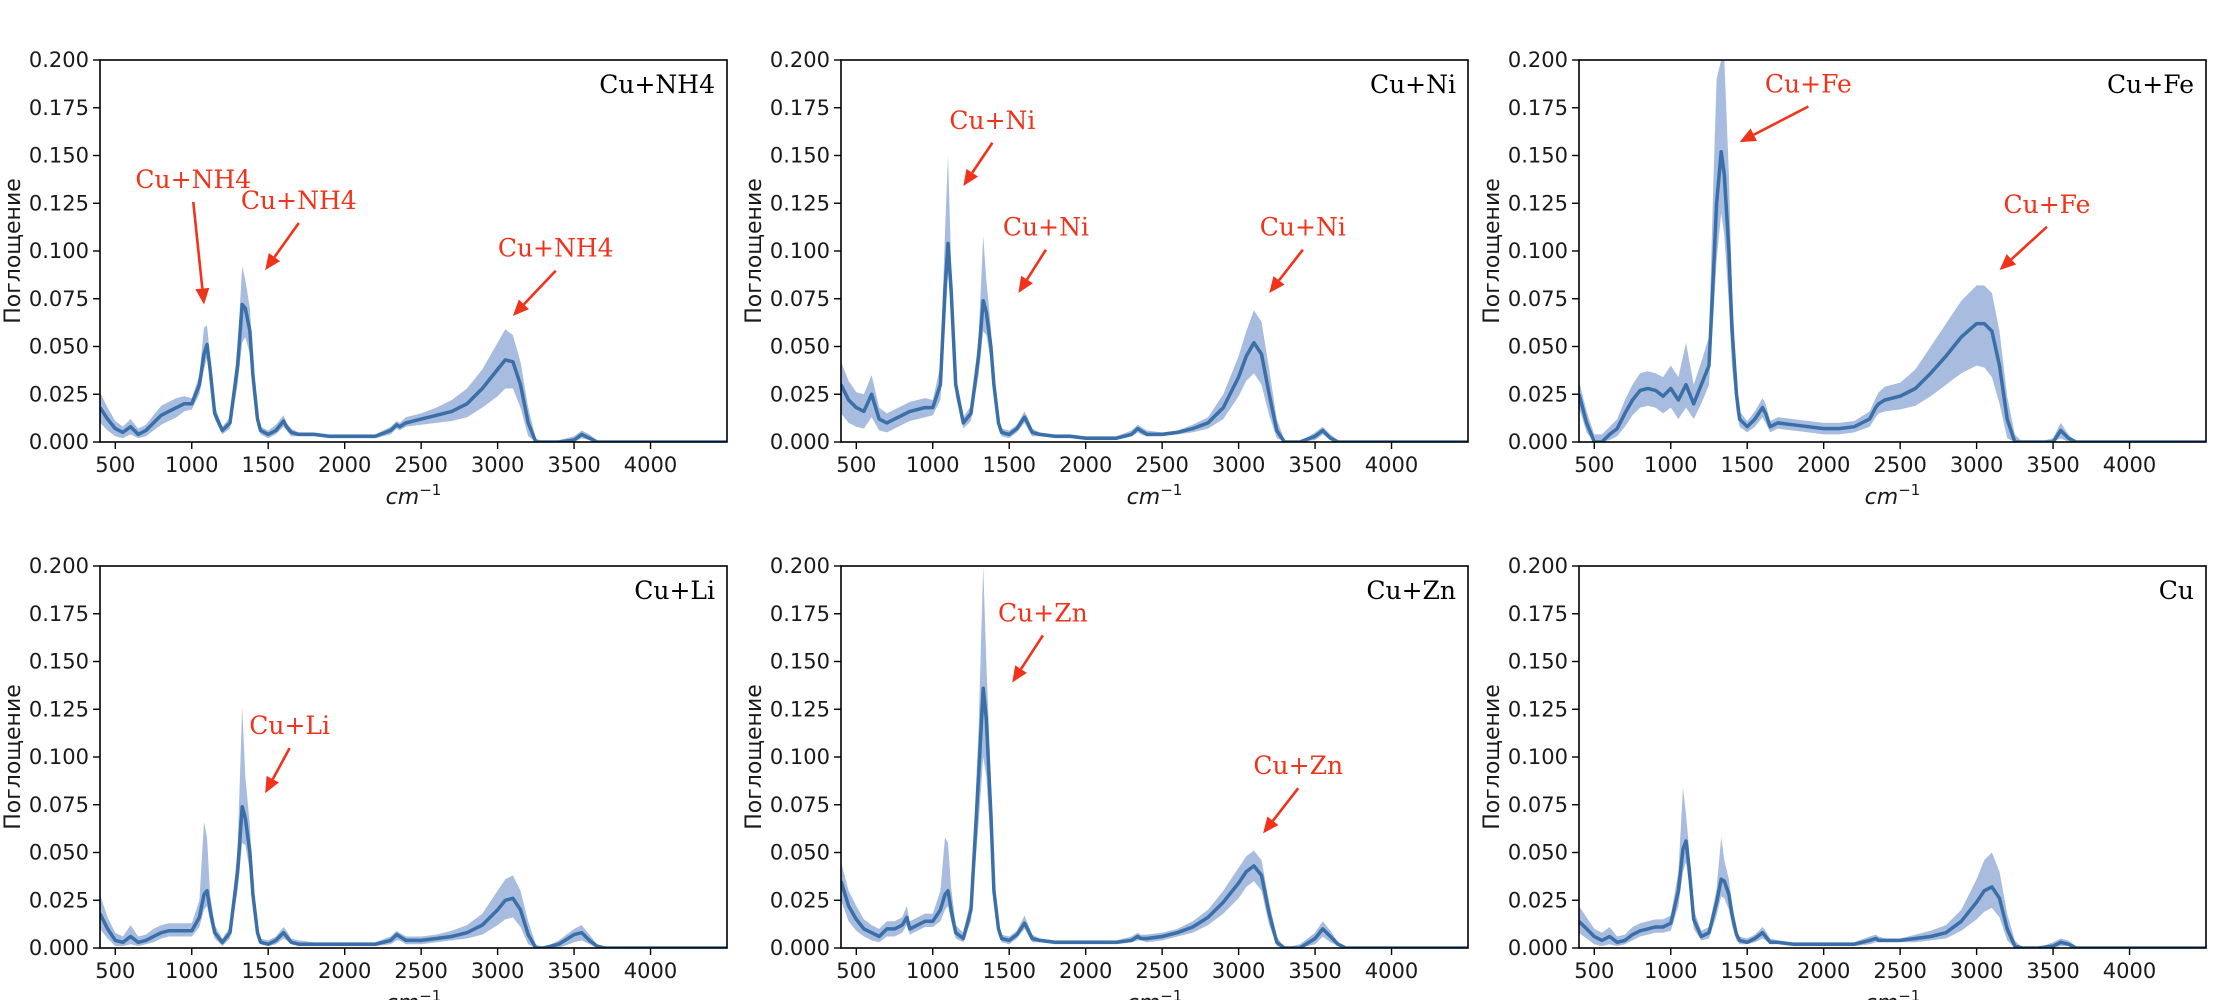 The height and width of the screenshot is (1000, 2231). Describe the element at coordinates (1411, 590) in the screenshot. I see `panel-title: Cu+Zn` at that location.